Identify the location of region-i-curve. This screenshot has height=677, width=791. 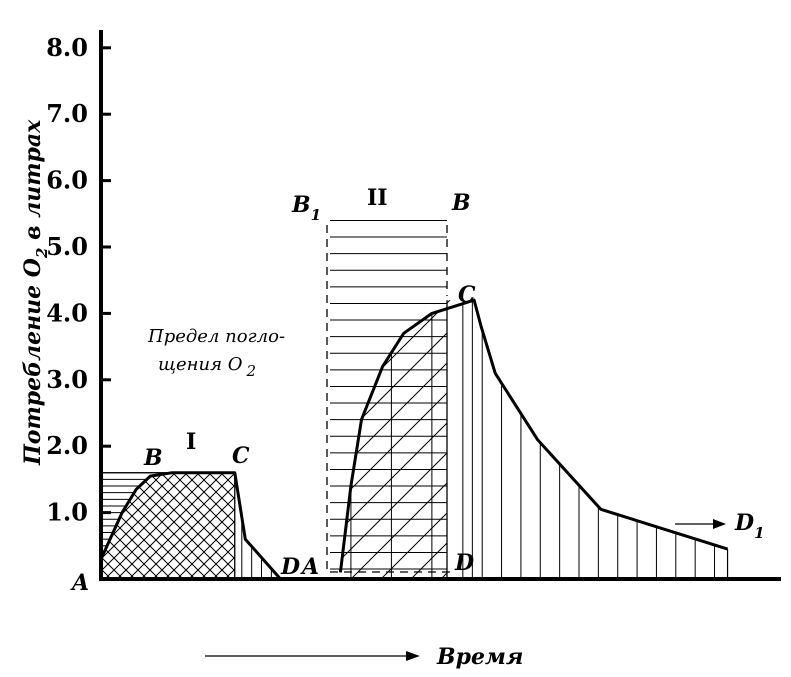
(190, 525).